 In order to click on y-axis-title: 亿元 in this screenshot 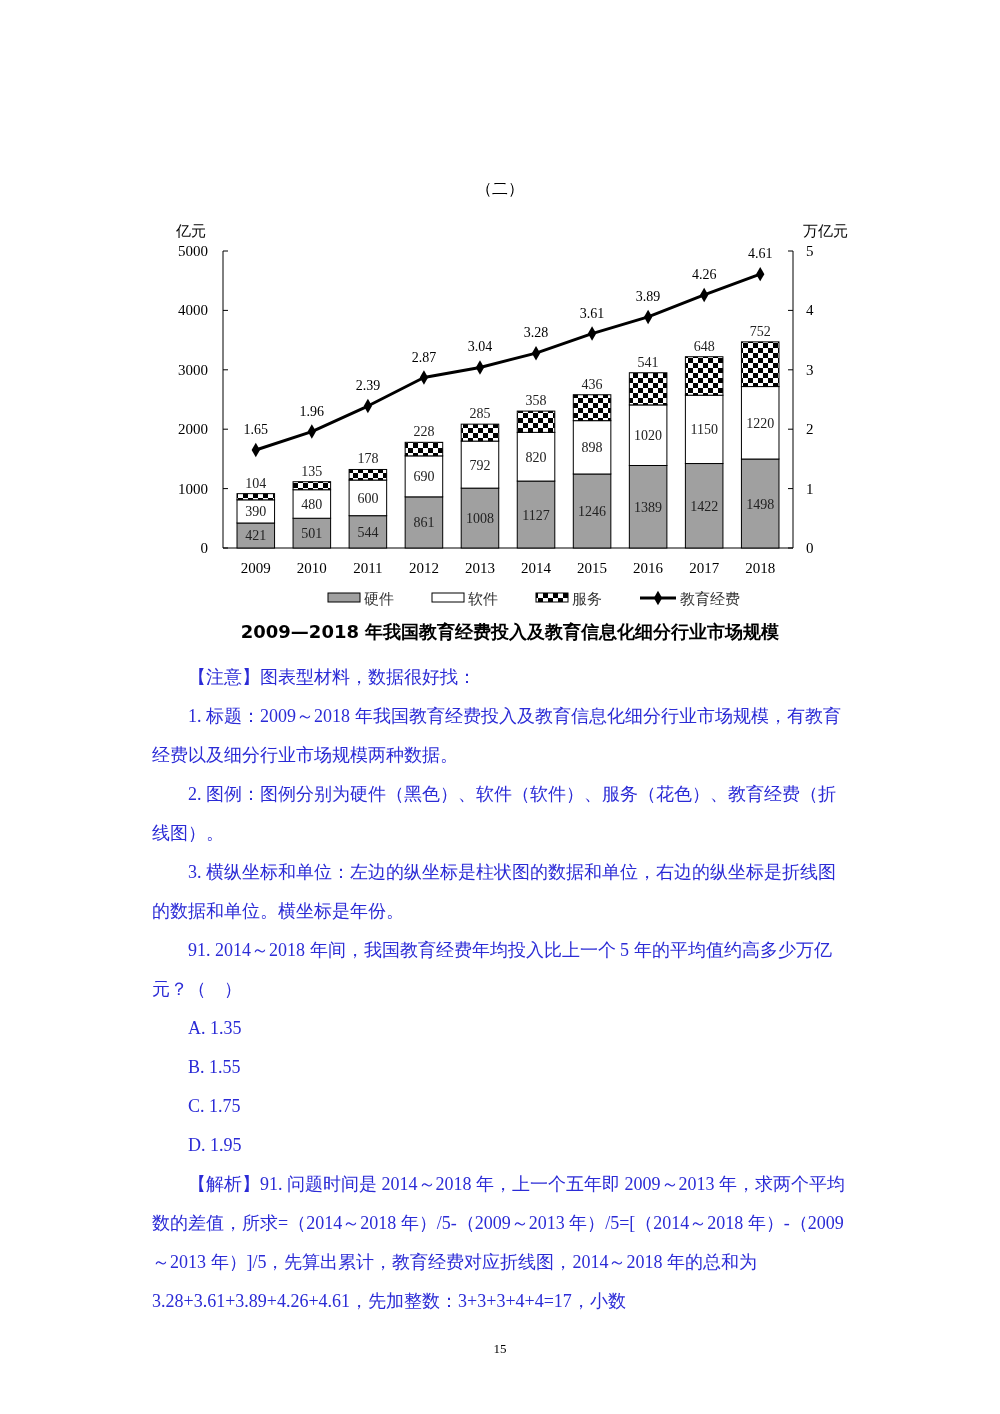, I will do `click(190, 231)`.